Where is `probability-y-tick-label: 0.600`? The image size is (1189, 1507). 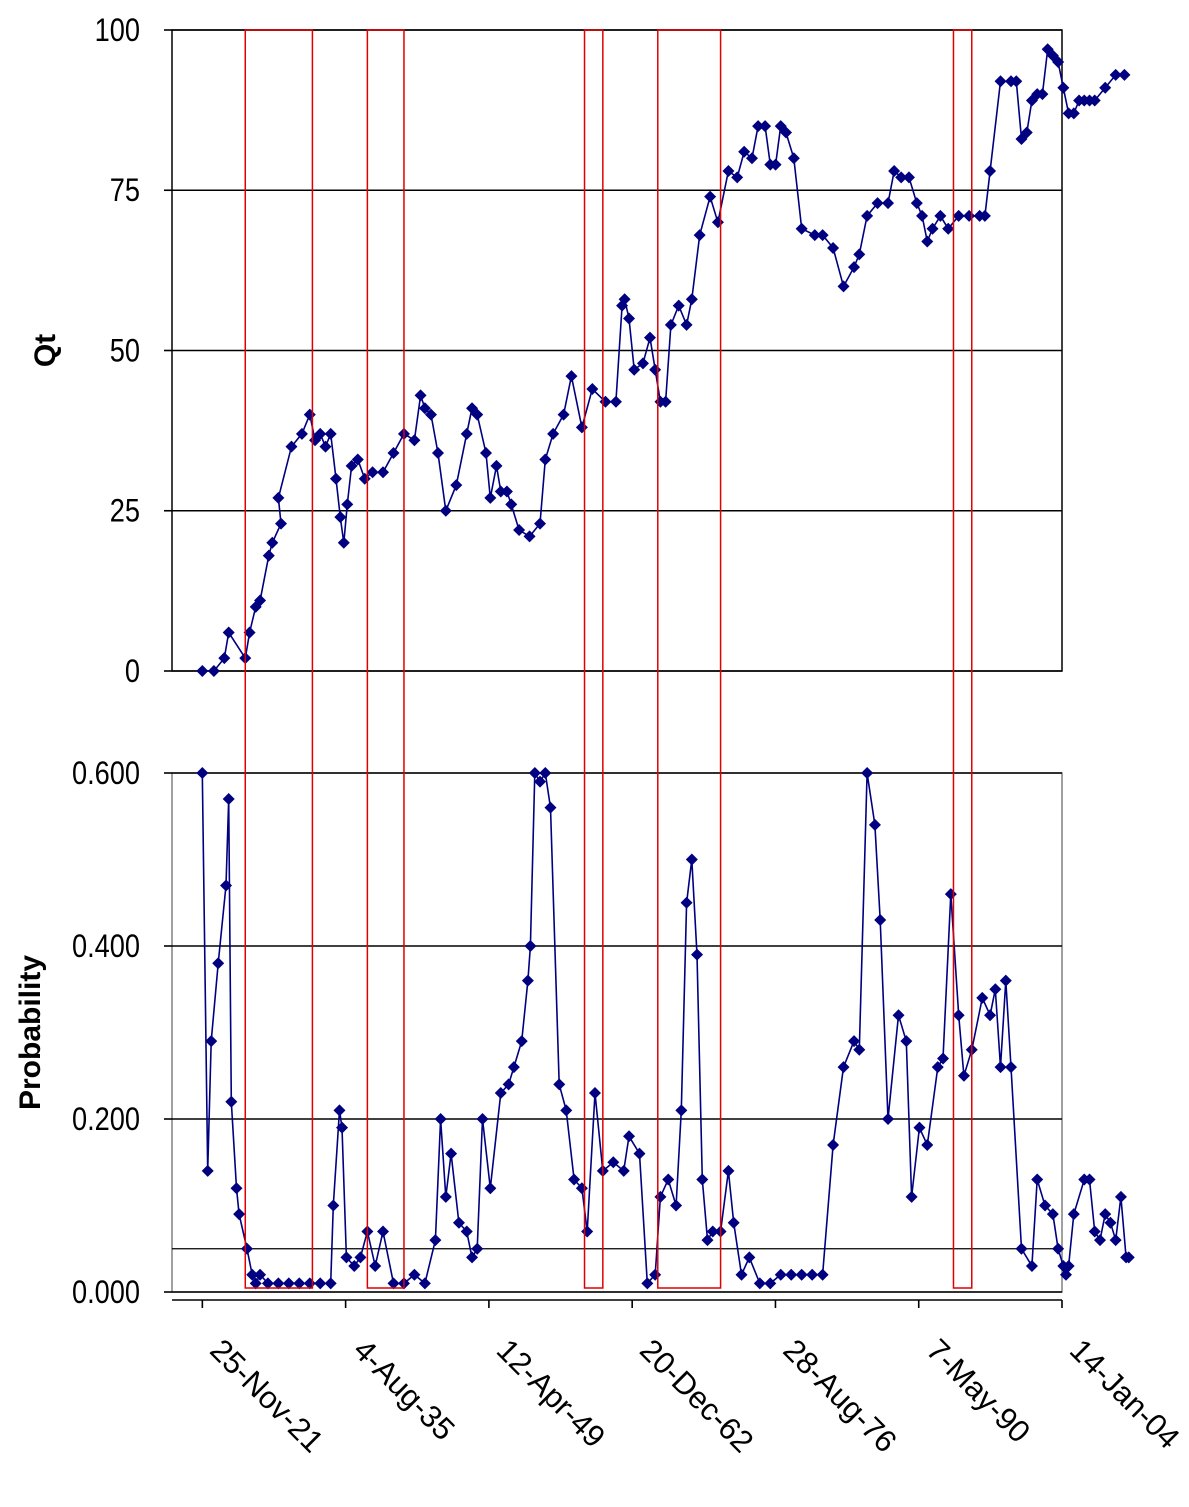 probability-y-tick-label: 0.600 is located at coordinates (106, 774).